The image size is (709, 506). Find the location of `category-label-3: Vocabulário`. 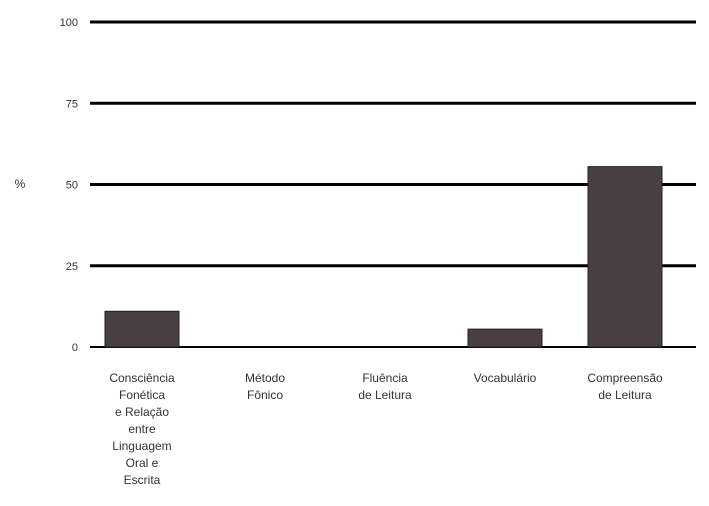

category-label-3: Vocabulário is located at coordinates (505, 378).